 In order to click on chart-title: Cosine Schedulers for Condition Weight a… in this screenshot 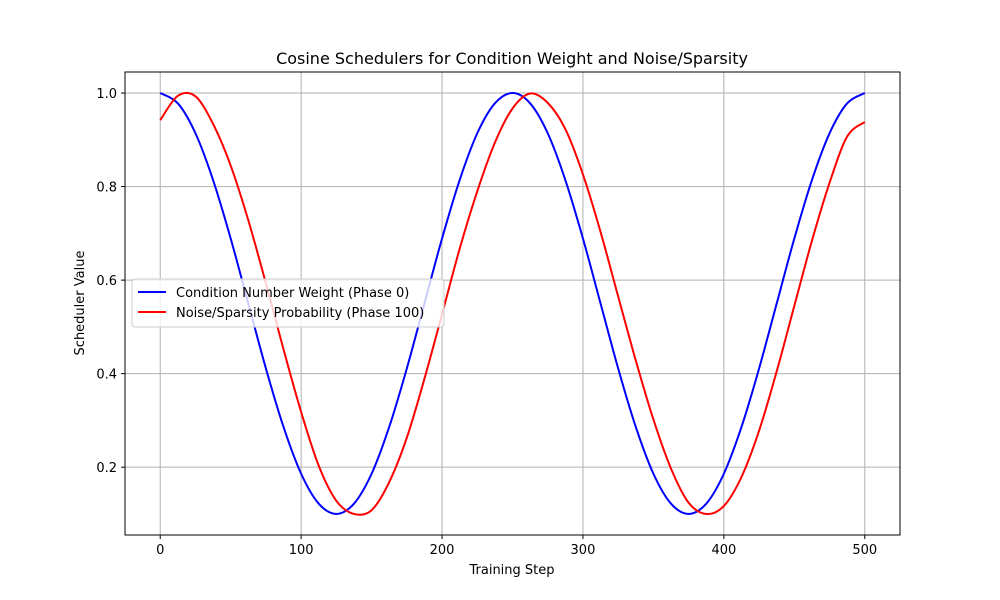, I will do `click(512, 58)`.